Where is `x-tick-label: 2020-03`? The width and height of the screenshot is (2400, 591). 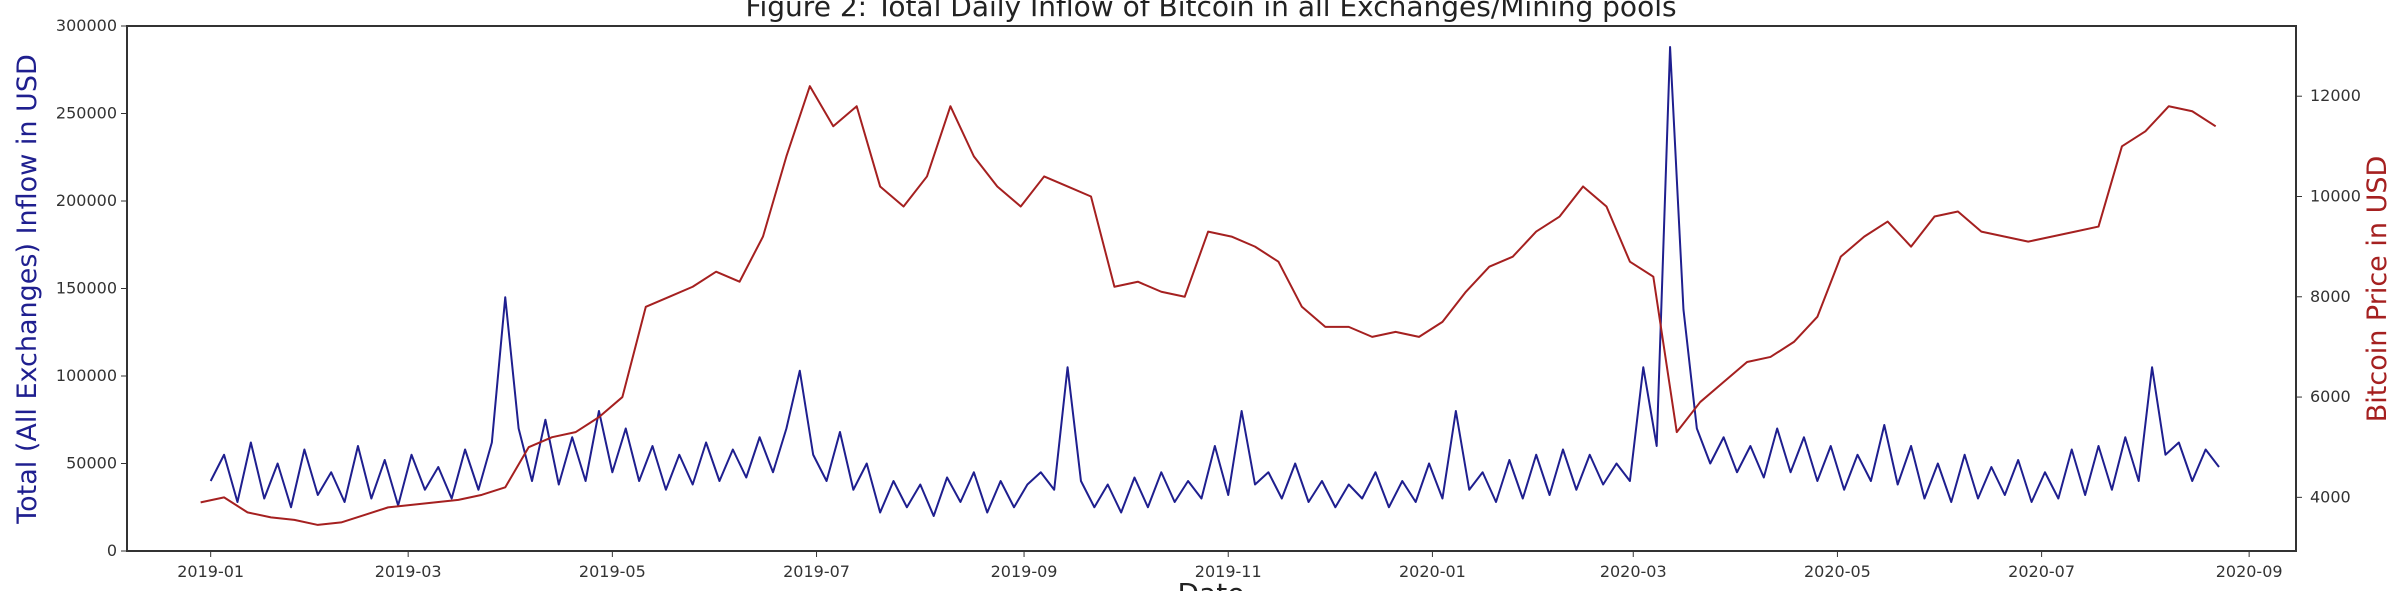 x-tick-label: 2020-03 is located at coordinates (1633, 571).